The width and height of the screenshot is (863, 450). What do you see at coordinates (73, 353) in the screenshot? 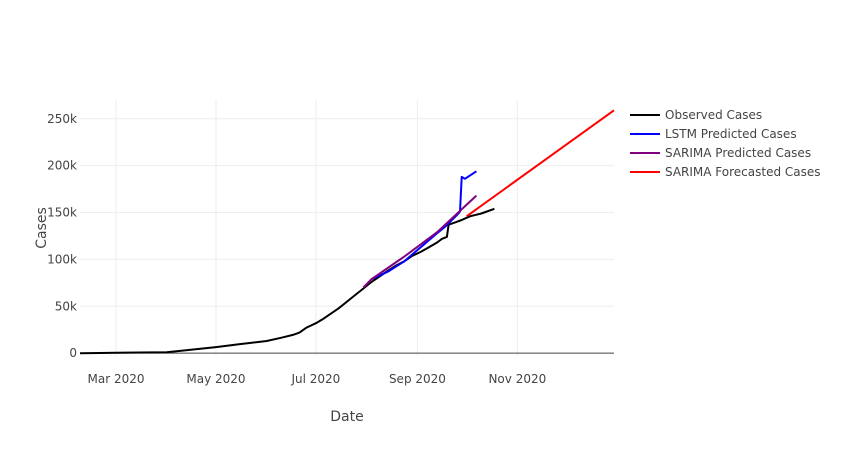
I see `y-tick-label: 0` at bounding box center [73, 353].